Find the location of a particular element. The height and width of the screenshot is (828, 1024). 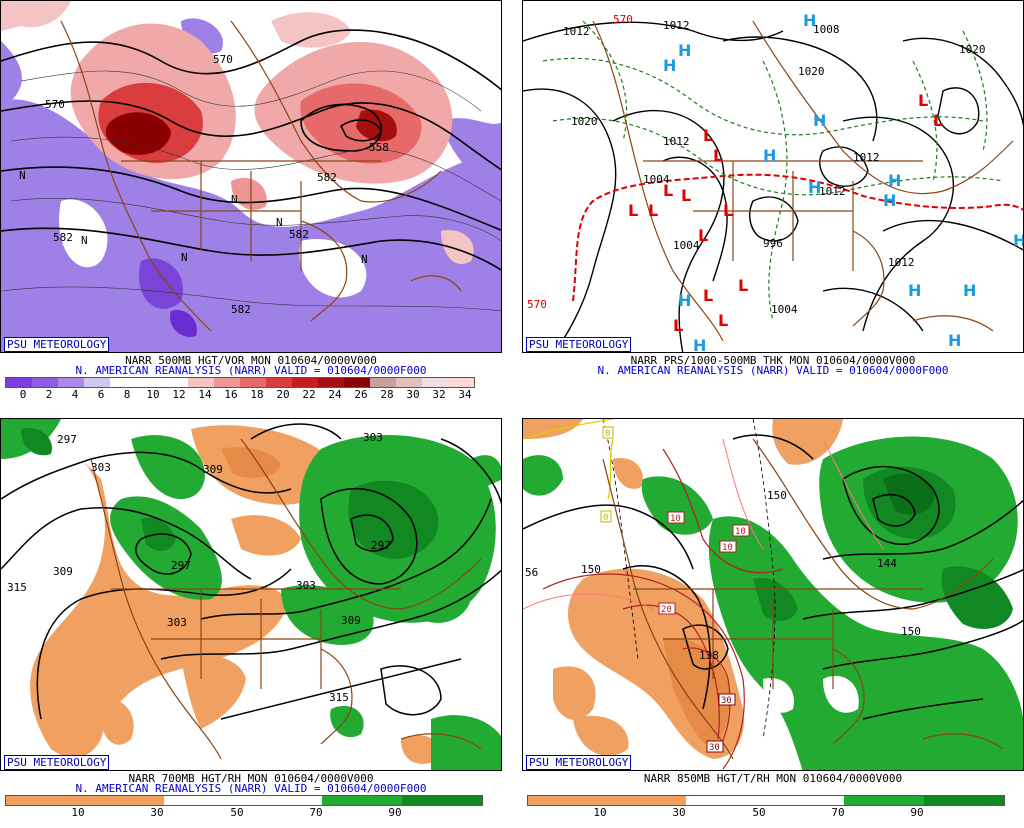

psu-meteorology-badge: PSU METEOROLOGY is located at coordinates (57, 344).